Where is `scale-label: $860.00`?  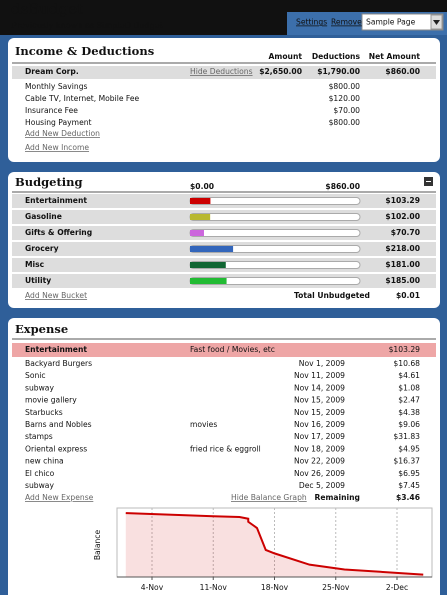
scale-label: $860.00 is located at coordinates (342, 186).